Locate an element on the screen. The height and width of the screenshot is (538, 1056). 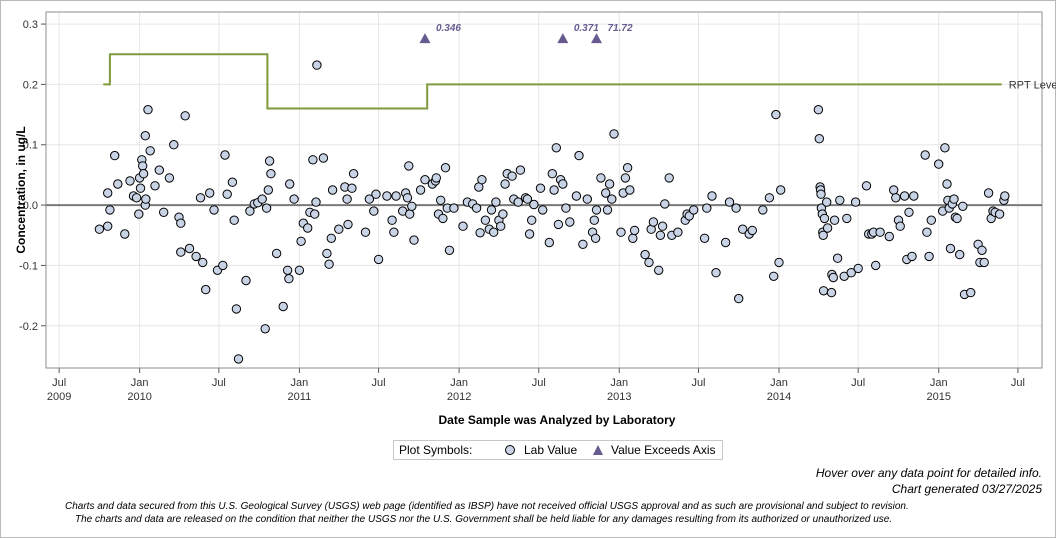
rpt-level-line is located at coordinates (552, 81).